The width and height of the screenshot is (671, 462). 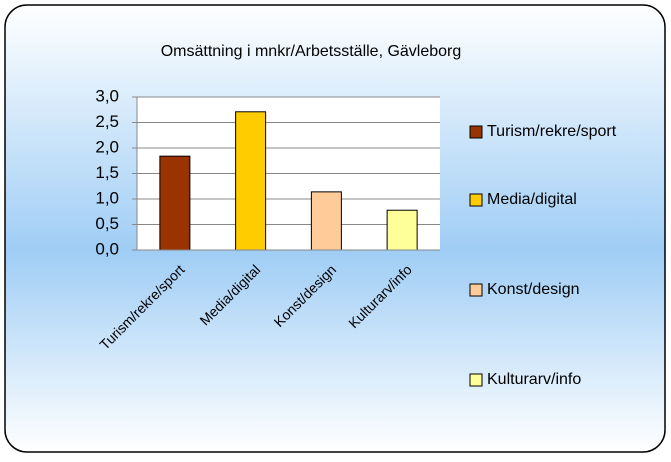 What do you see at coordinates (534, 379) in the screenshot?
I see `legend-label: Kulturarv/info` at bounding box center [534, 379].